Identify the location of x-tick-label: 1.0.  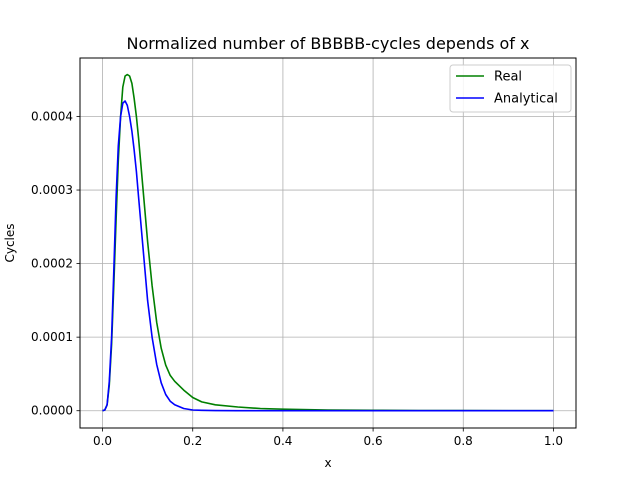
(553, 441).